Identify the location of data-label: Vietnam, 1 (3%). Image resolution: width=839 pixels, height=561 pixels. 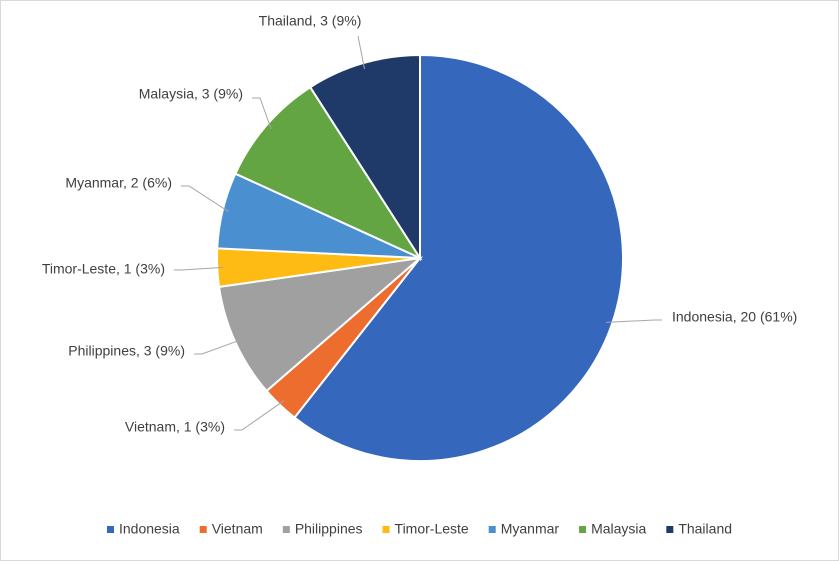
(175, 427).